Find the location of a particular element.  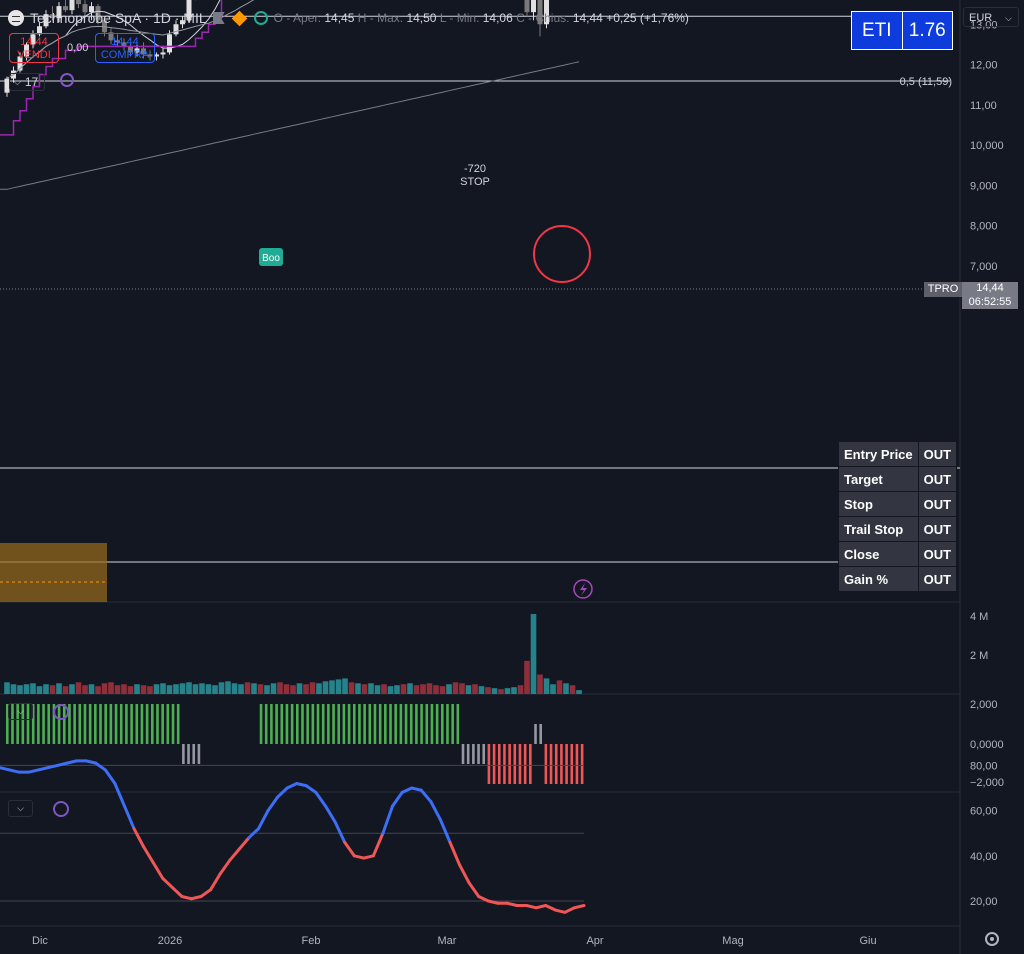

lightning-icon is located at coordinates (583, 589).